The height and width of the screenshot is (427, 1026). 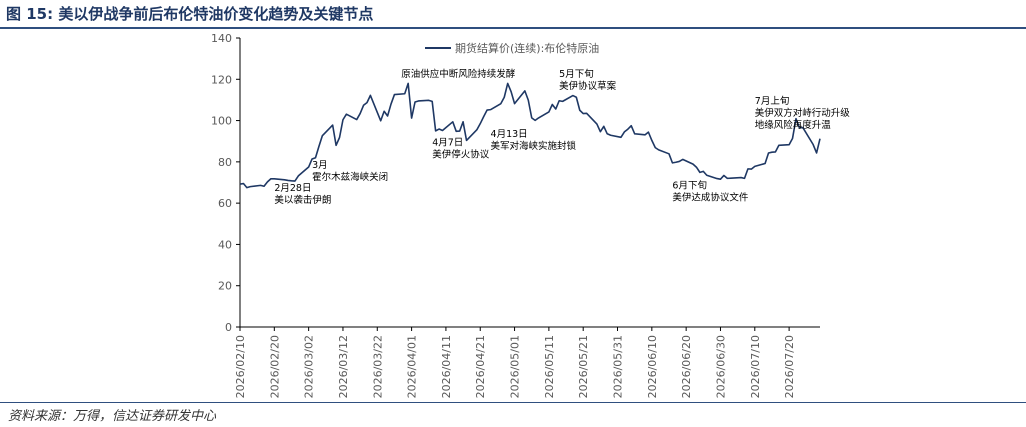 I want to click on x-tick-label: 2026/05/31, so click(x=618, y=366).